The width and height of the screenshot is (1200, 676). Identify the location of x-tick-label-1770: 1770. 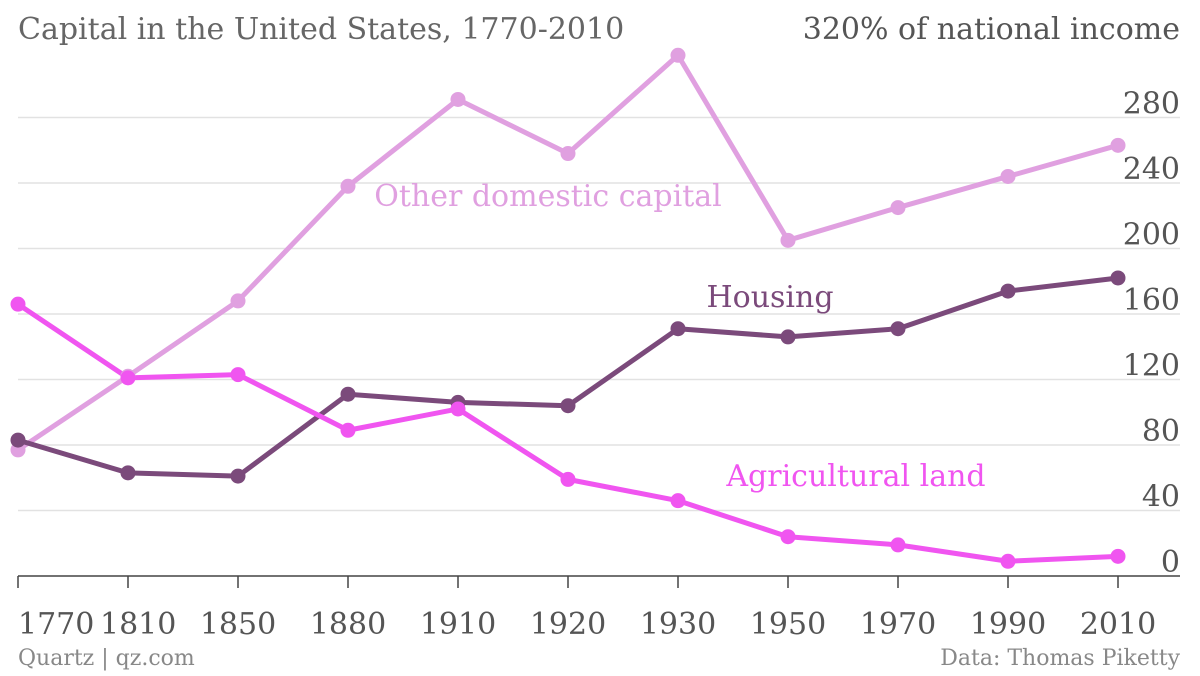
(56, 624).